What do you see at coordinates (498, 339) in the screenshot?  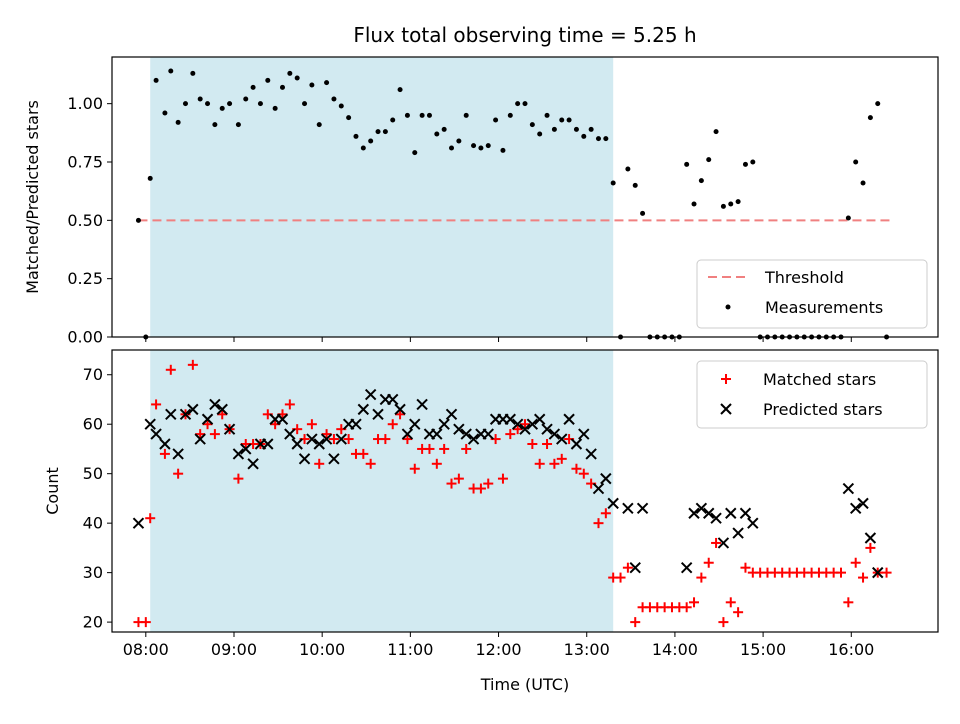 I see `top-x-ticks` at bounding box center [498, 339].